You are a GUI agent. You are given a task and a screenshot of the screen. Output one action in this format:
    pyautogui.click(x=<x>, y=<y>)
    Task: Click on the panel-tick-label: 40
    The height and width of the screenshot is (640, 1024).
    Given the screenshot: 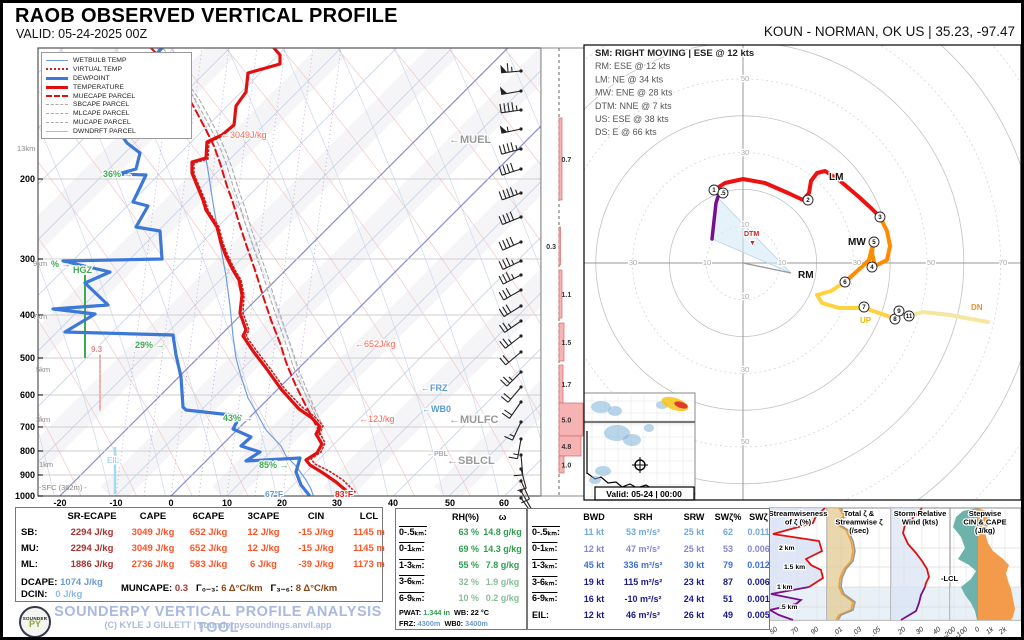 What is the action you would take?
    pyautogui.click(x=937, y=631)
    